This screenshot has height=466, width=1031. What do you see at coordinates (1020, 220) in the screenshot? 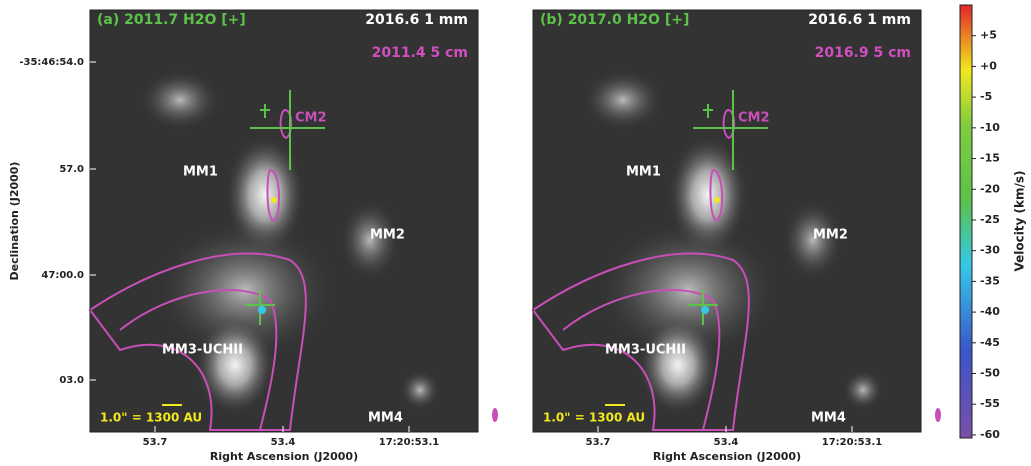
I see `colorbar-label: Velocity (km/s)` at bounding box center [1020, 220].